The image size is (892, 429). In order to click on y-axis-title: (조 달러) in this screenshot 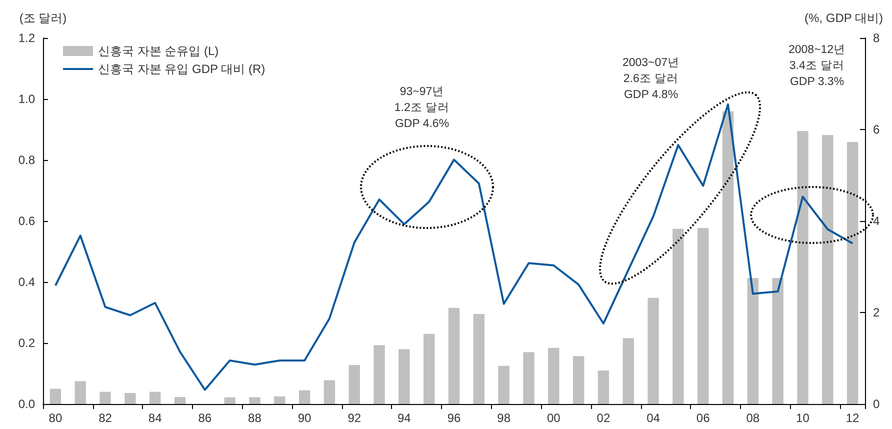, I will do `click(43, 18)`.